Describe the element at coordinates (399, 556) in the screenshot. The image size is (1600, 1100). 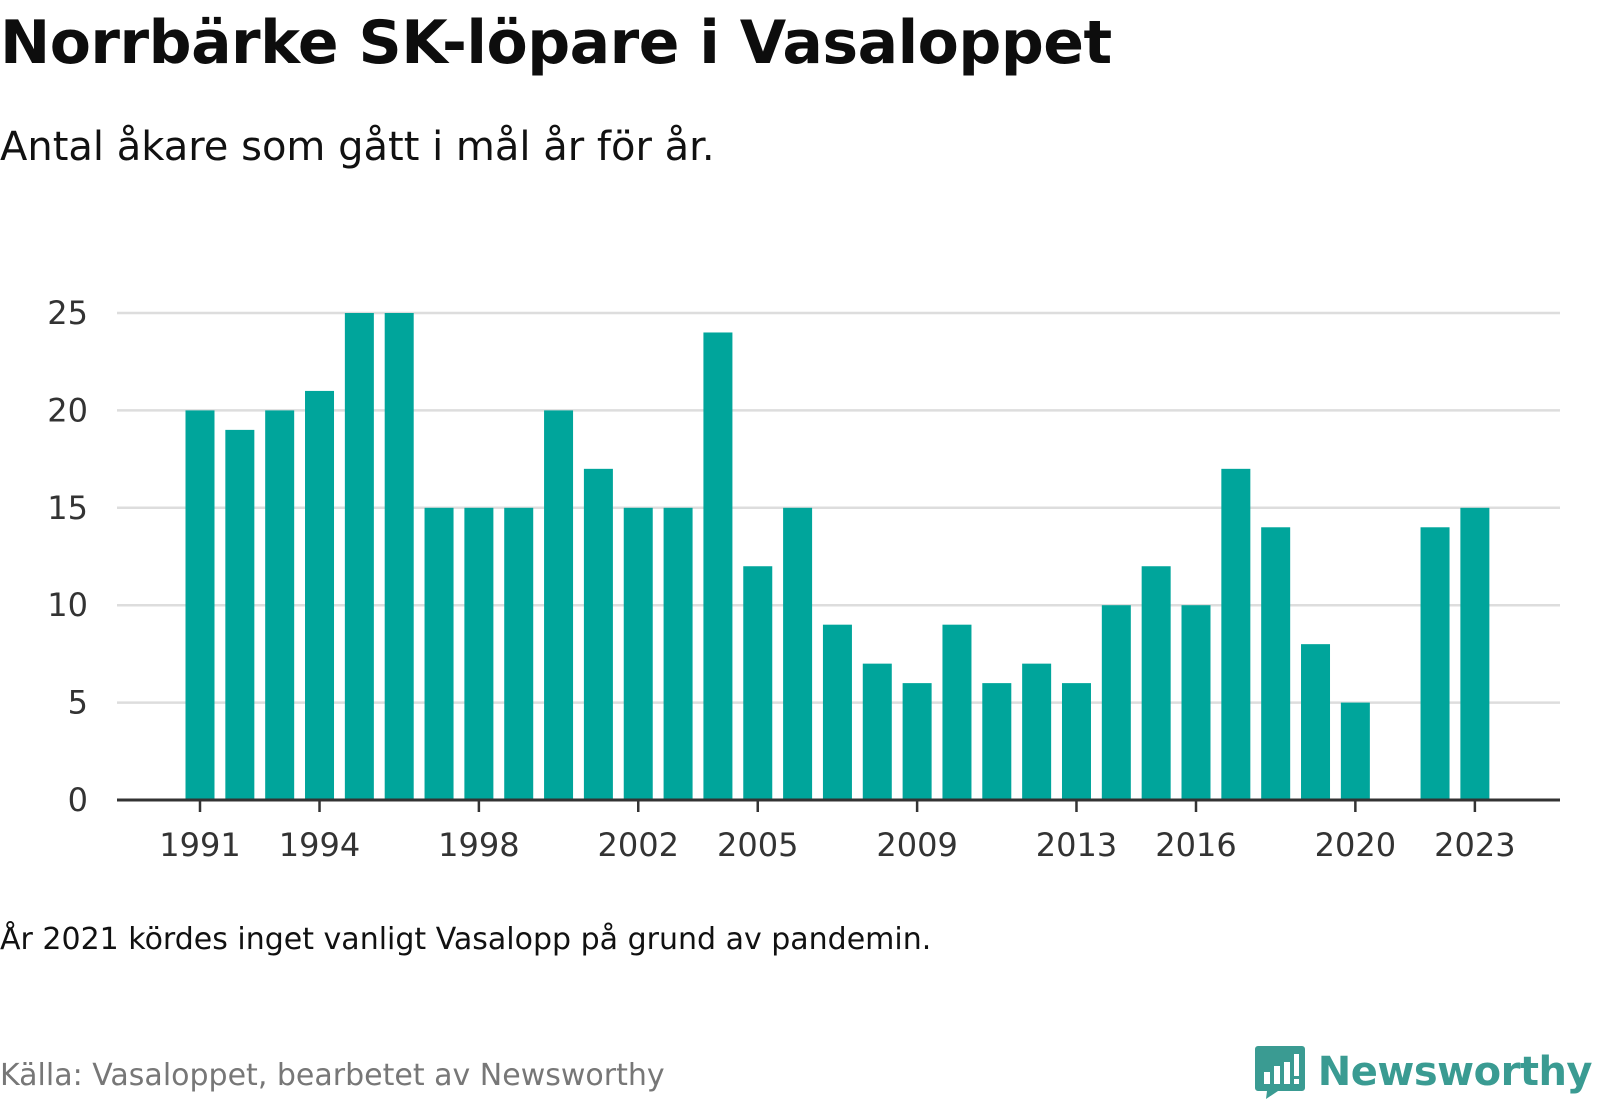
I see `bar-1996` at that location.